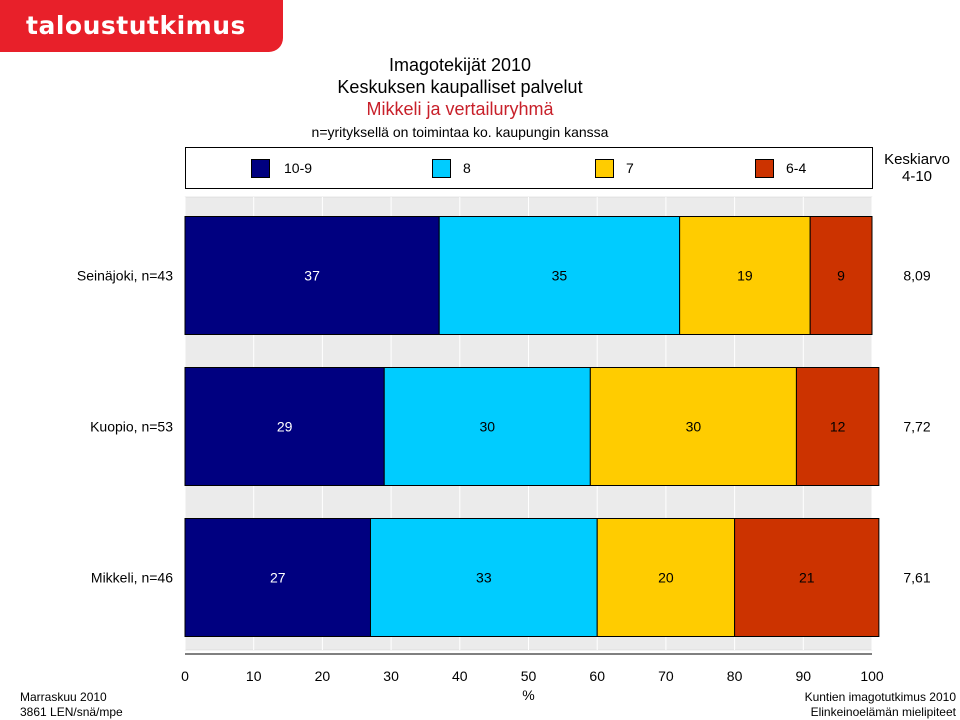 The width and height of the screenshot is (960, 720). I want to click on legend-label-8: 8, so click(467, 168).